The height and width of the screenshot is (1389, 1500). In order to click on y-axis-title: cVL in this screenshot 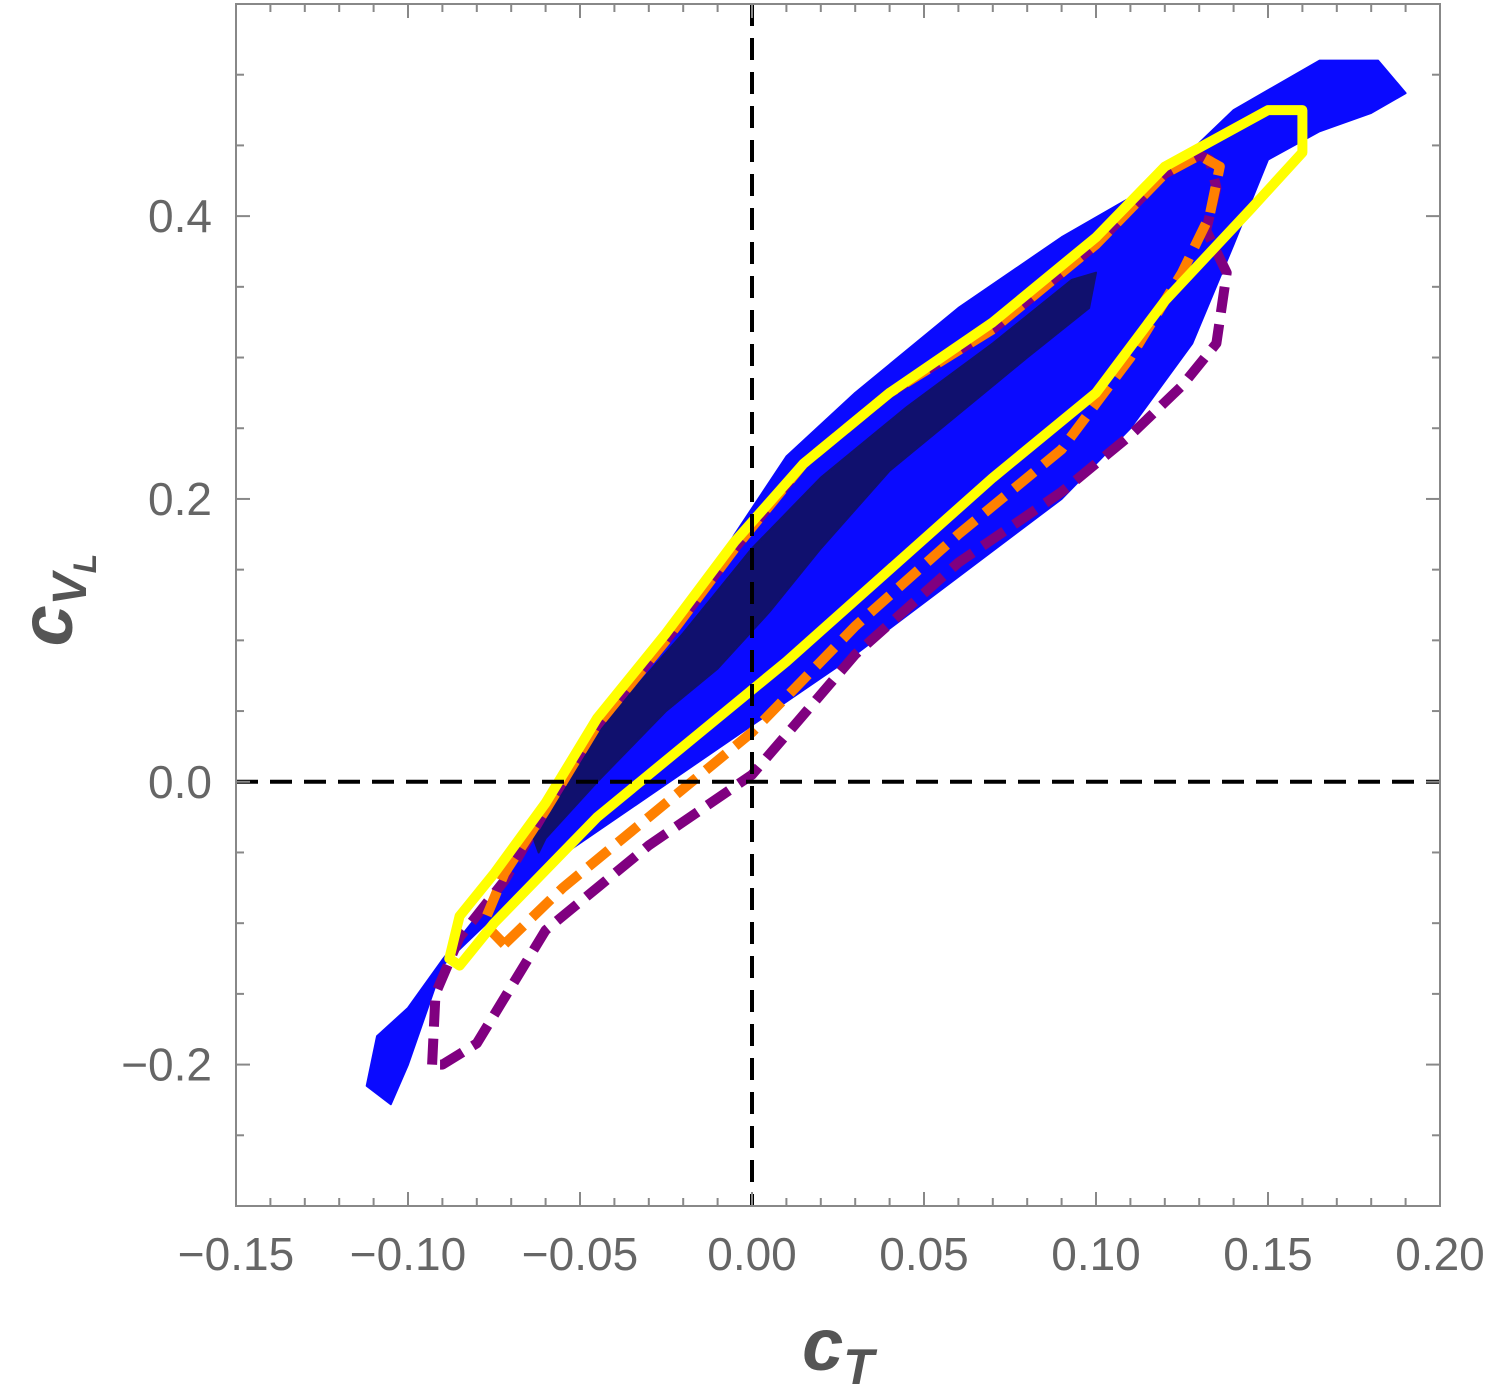, I will do `click(54, 600)`.